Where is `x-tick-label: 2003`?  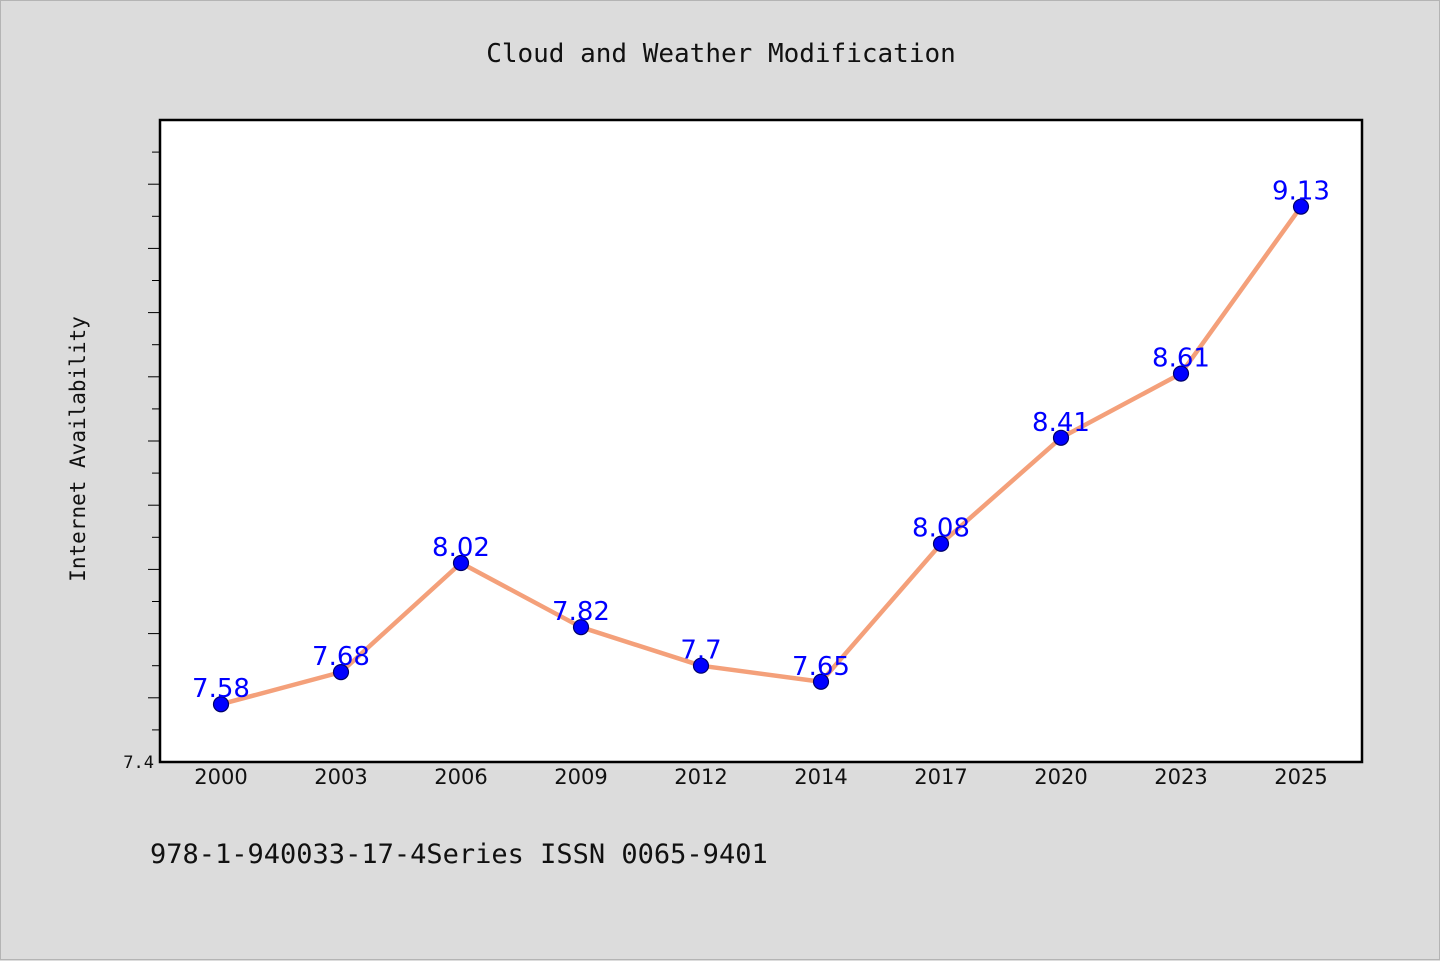
x-tick-label: 2003 is located at coordinates (340, 777).